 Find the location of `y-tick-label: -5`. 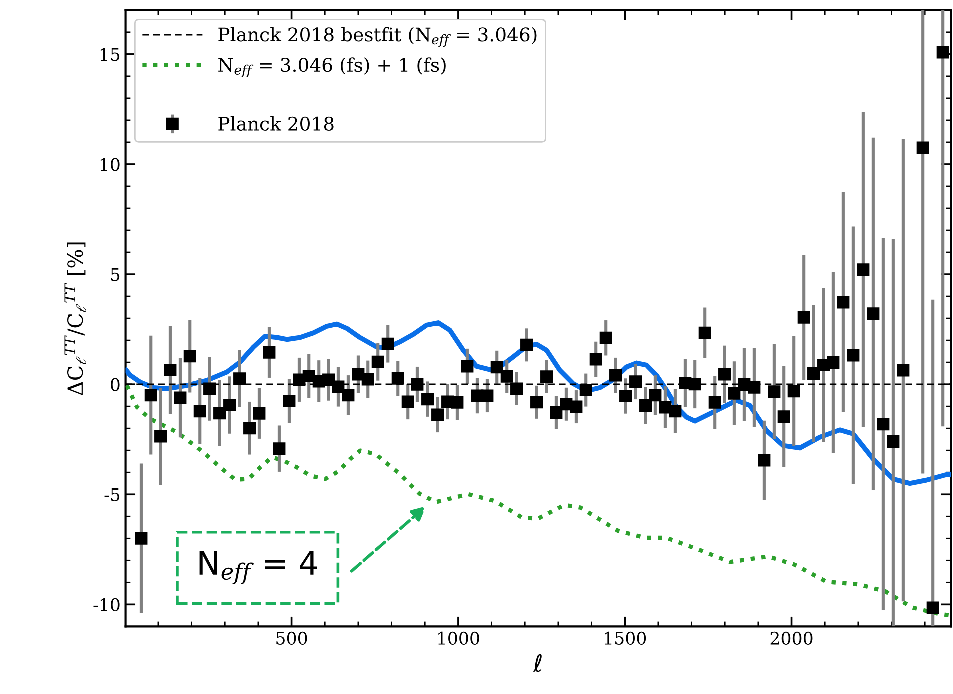

y-tick-label: -5 is located at coordinates (112, 495).